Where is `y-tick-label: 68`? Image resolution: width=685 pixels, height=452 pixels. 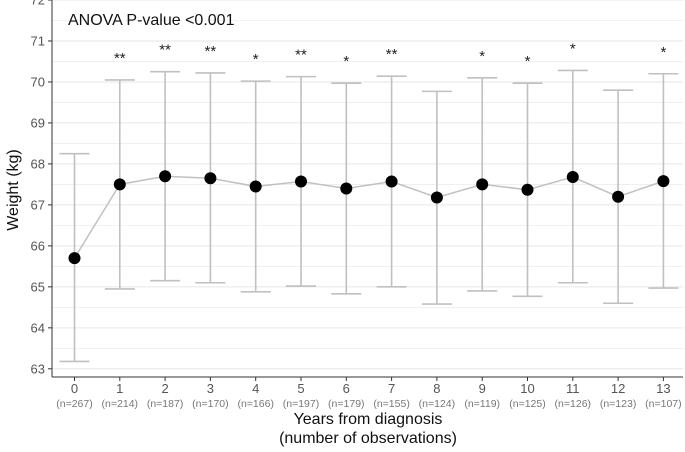
y-tick-label: 68 is located at coordinates (38, 163).